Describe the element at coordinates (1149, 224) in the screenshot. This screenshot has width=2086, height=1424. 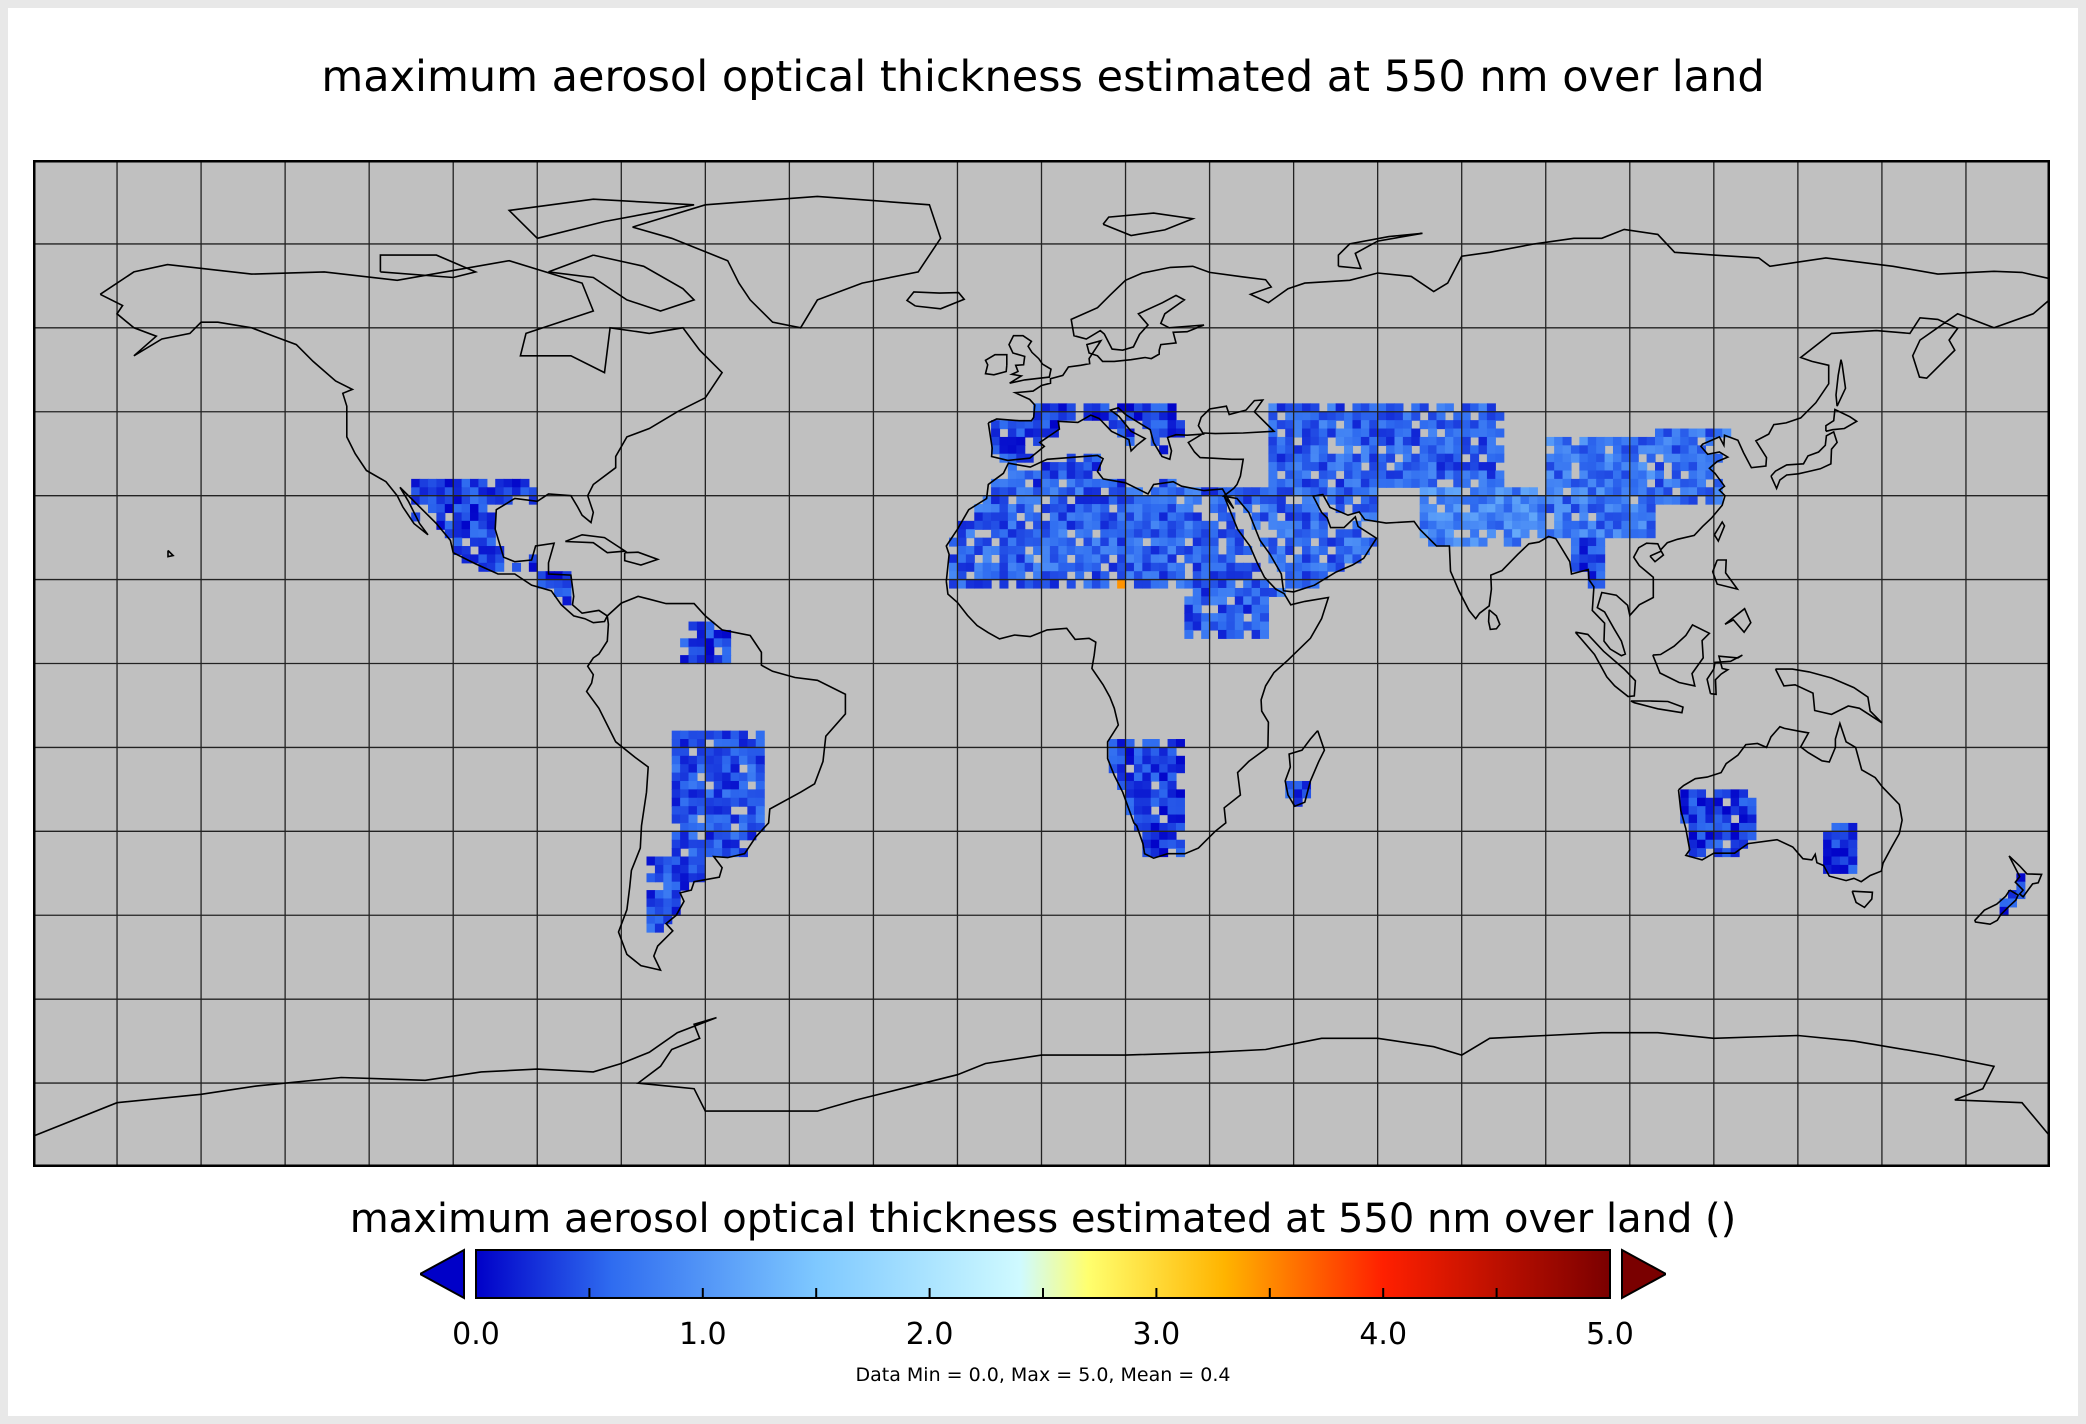
I see `coastline-svalbard` at that location.